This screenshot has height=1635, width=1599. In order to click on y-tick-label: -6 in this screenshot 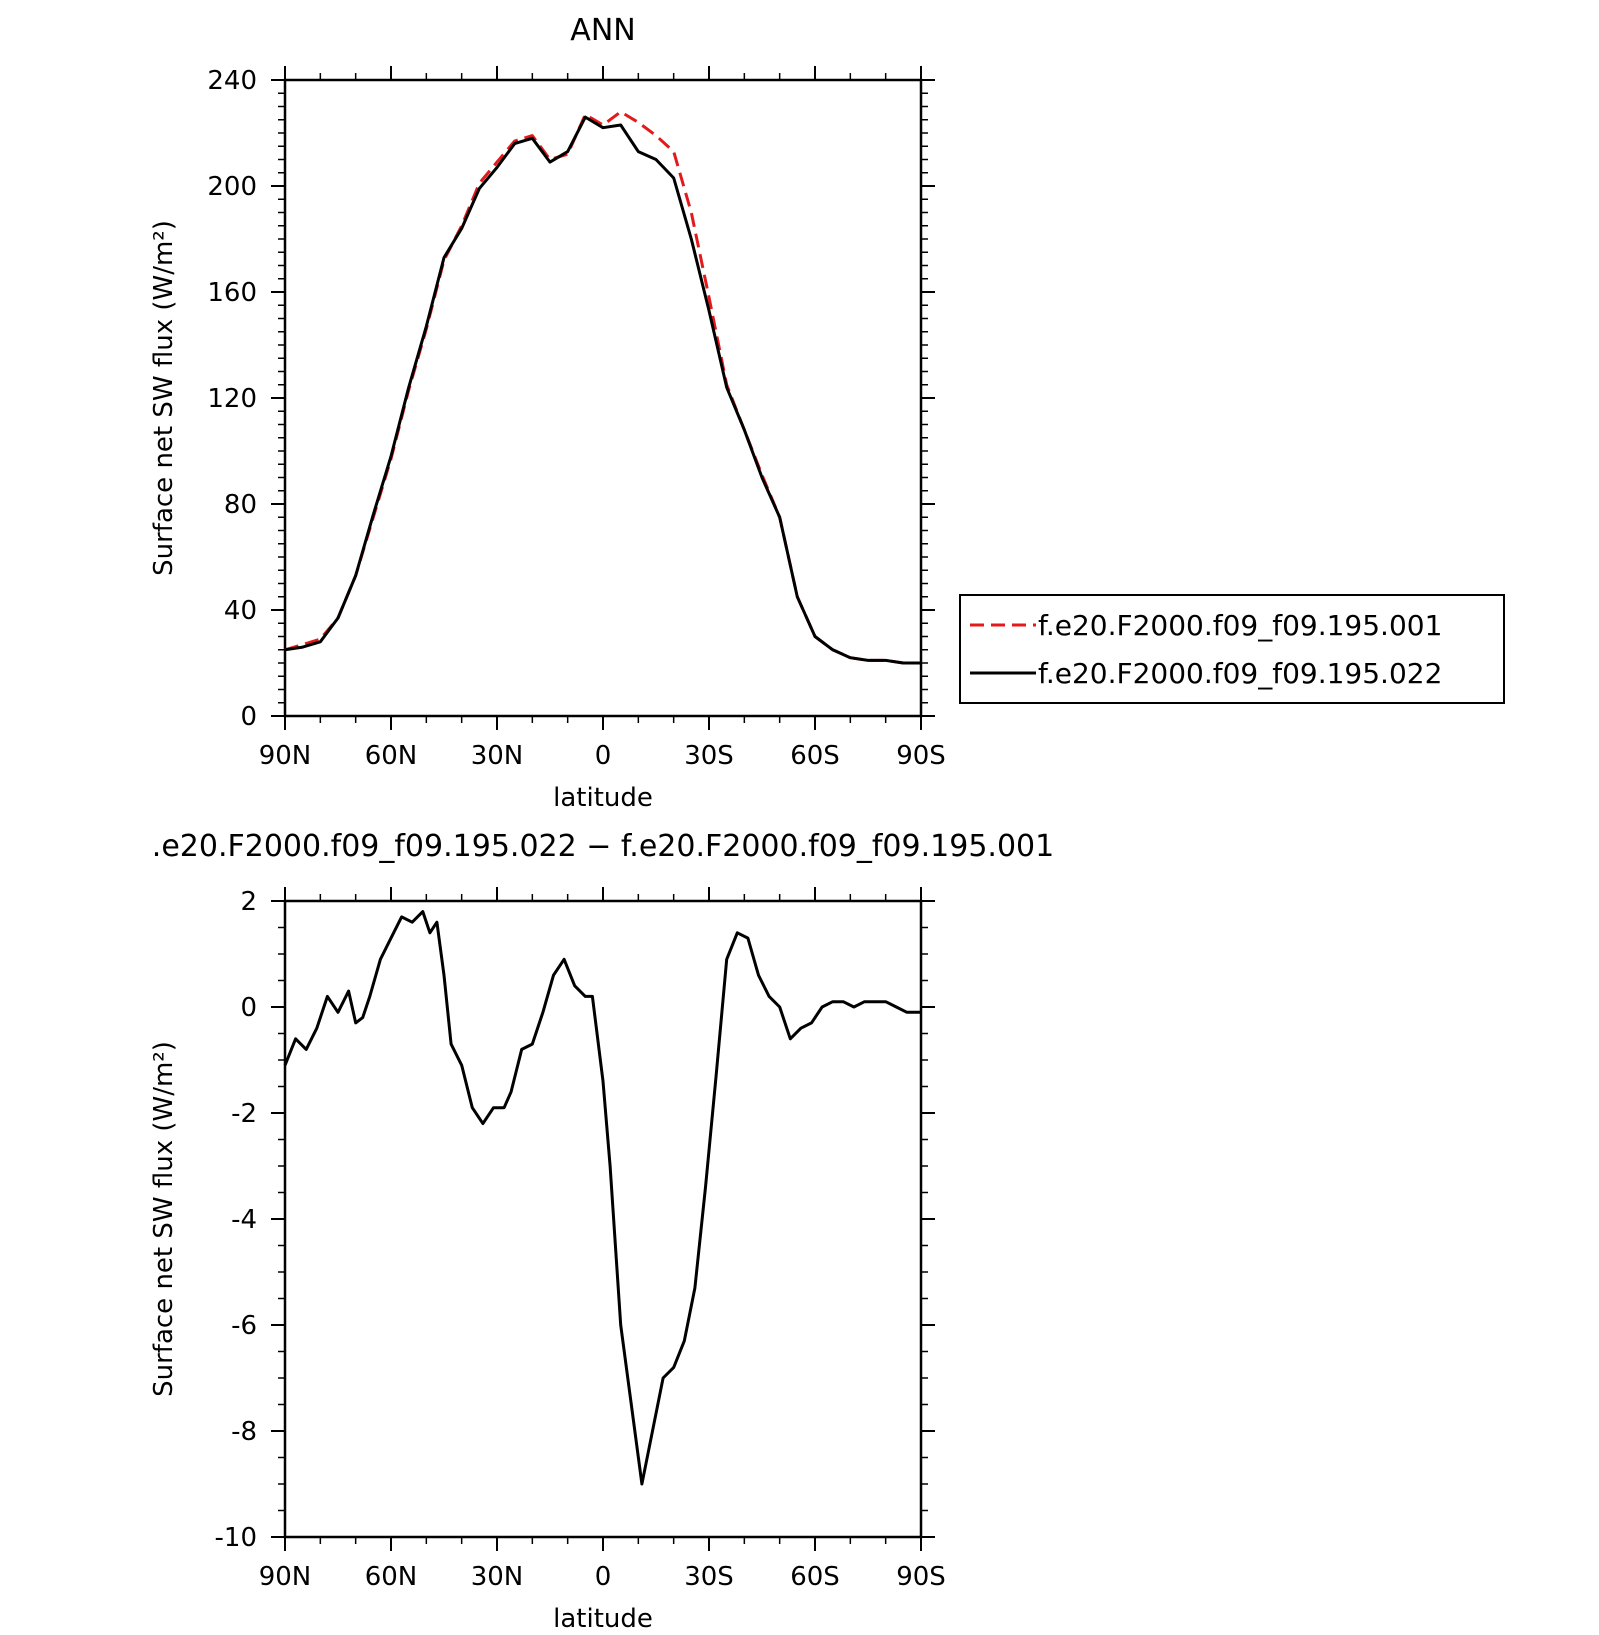, I will do `click(244, 1326)`.